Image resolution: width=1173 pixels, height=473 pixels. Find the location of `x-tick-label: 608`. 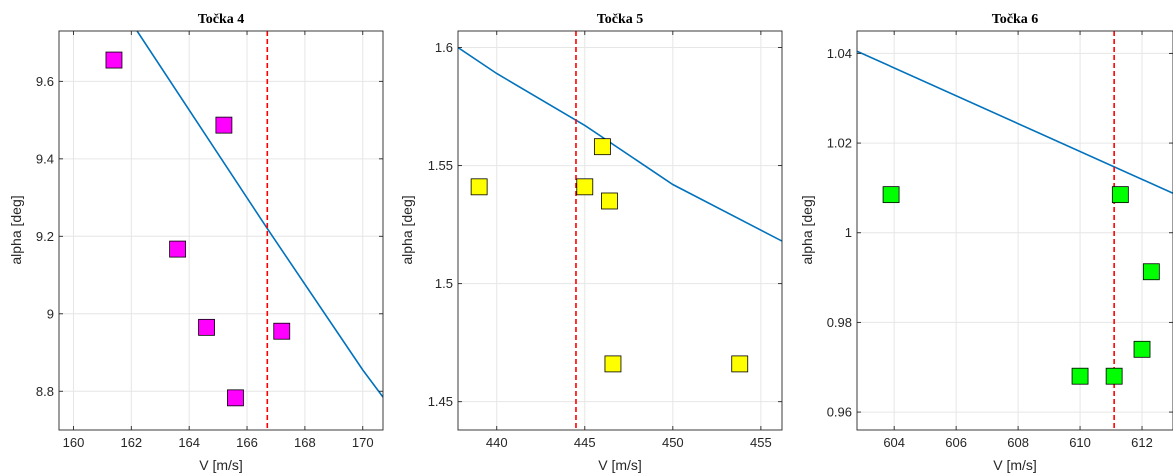

x-tick-label: 608 is located at coordinates (1018, 442).